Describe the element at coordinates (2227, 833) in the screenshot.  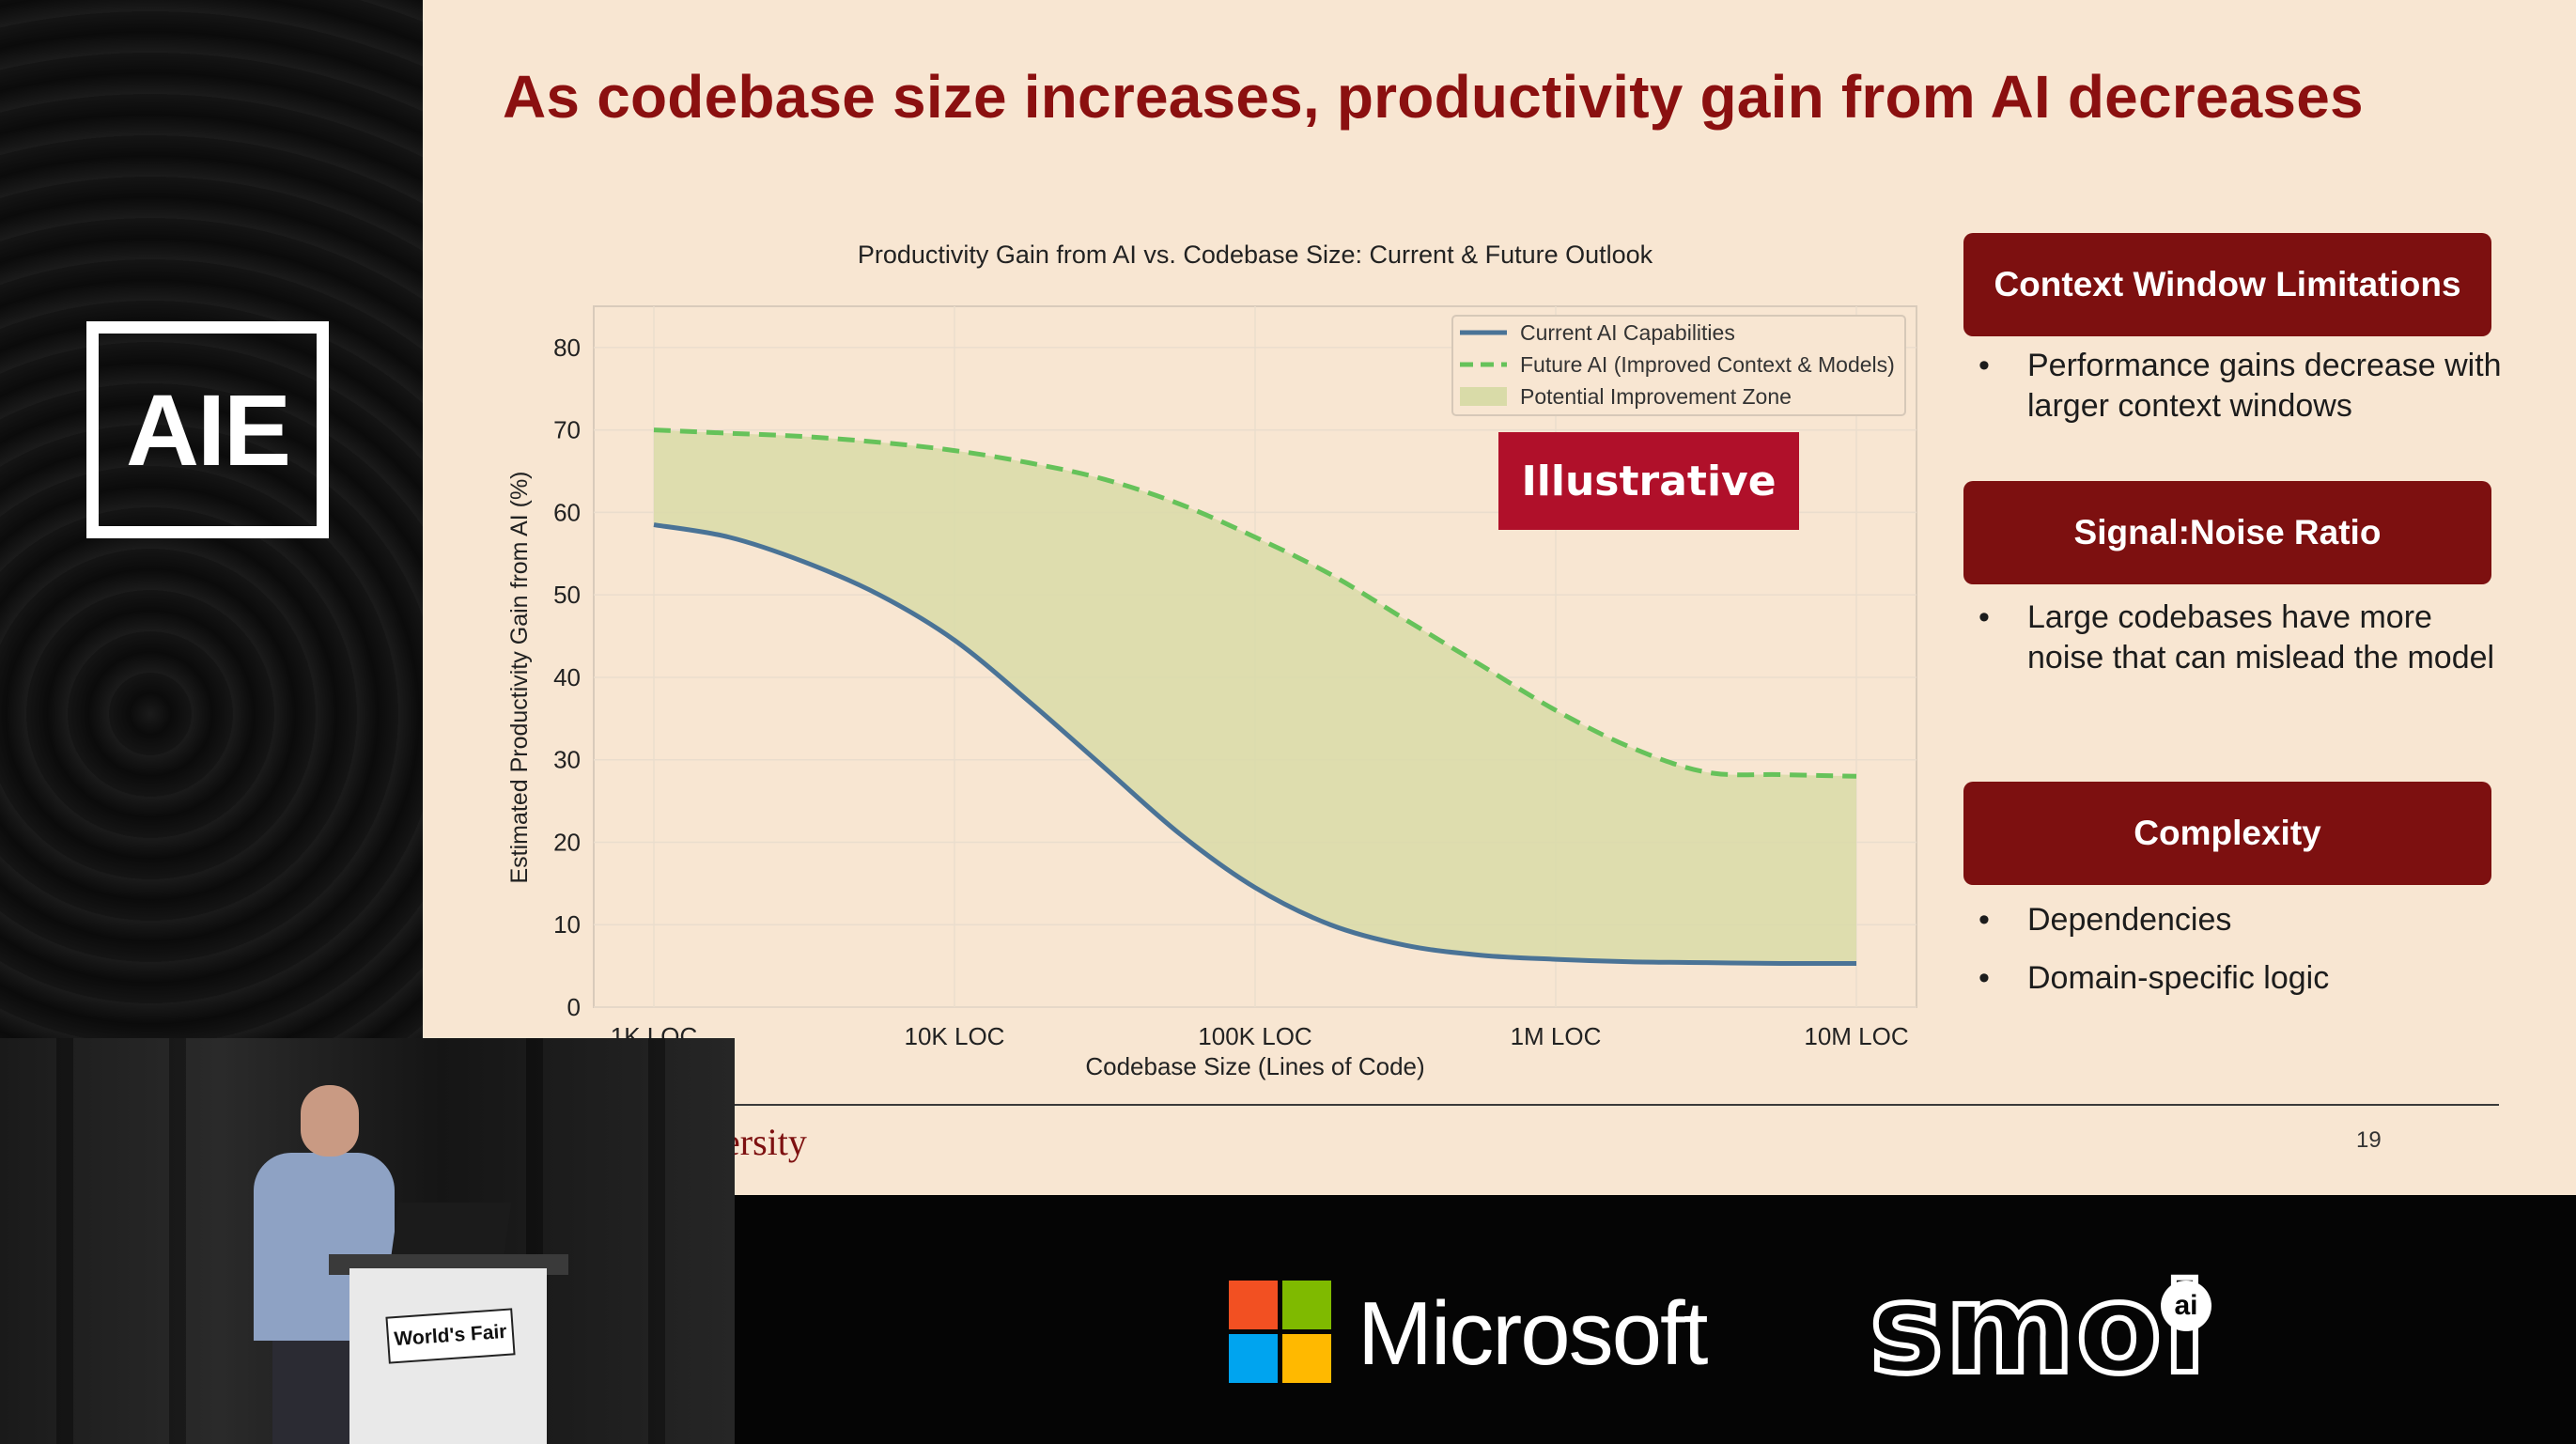
I see `card-complexity: Complexity` at that location.